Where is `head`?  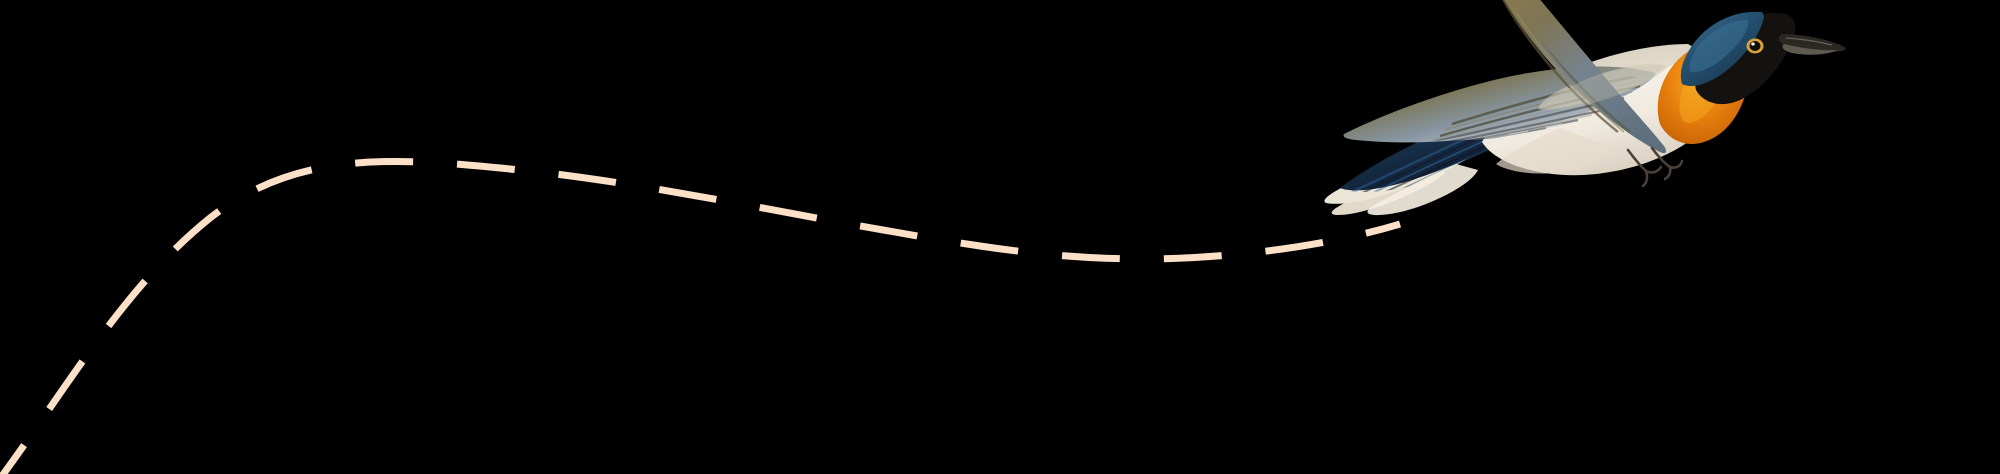 head is located at coordinates (1763, 58).